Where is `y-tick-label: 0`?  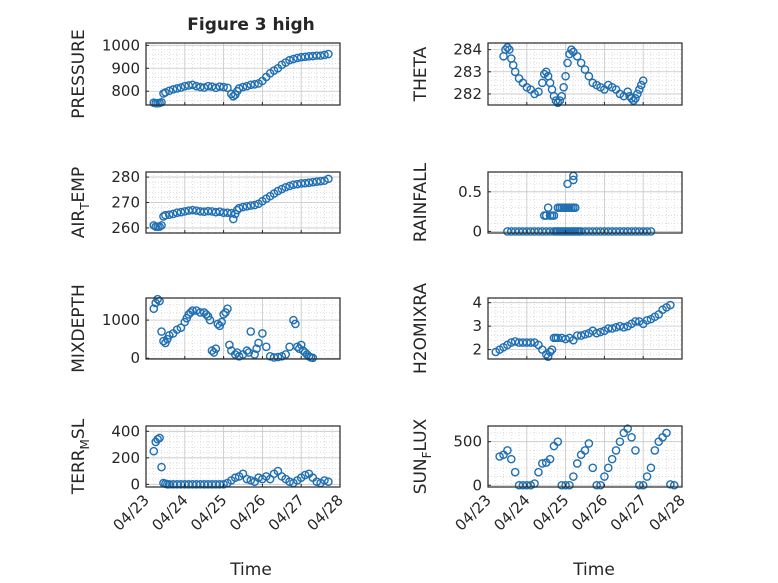
y-tick-label: 0 is located at coordinates (477, 231).